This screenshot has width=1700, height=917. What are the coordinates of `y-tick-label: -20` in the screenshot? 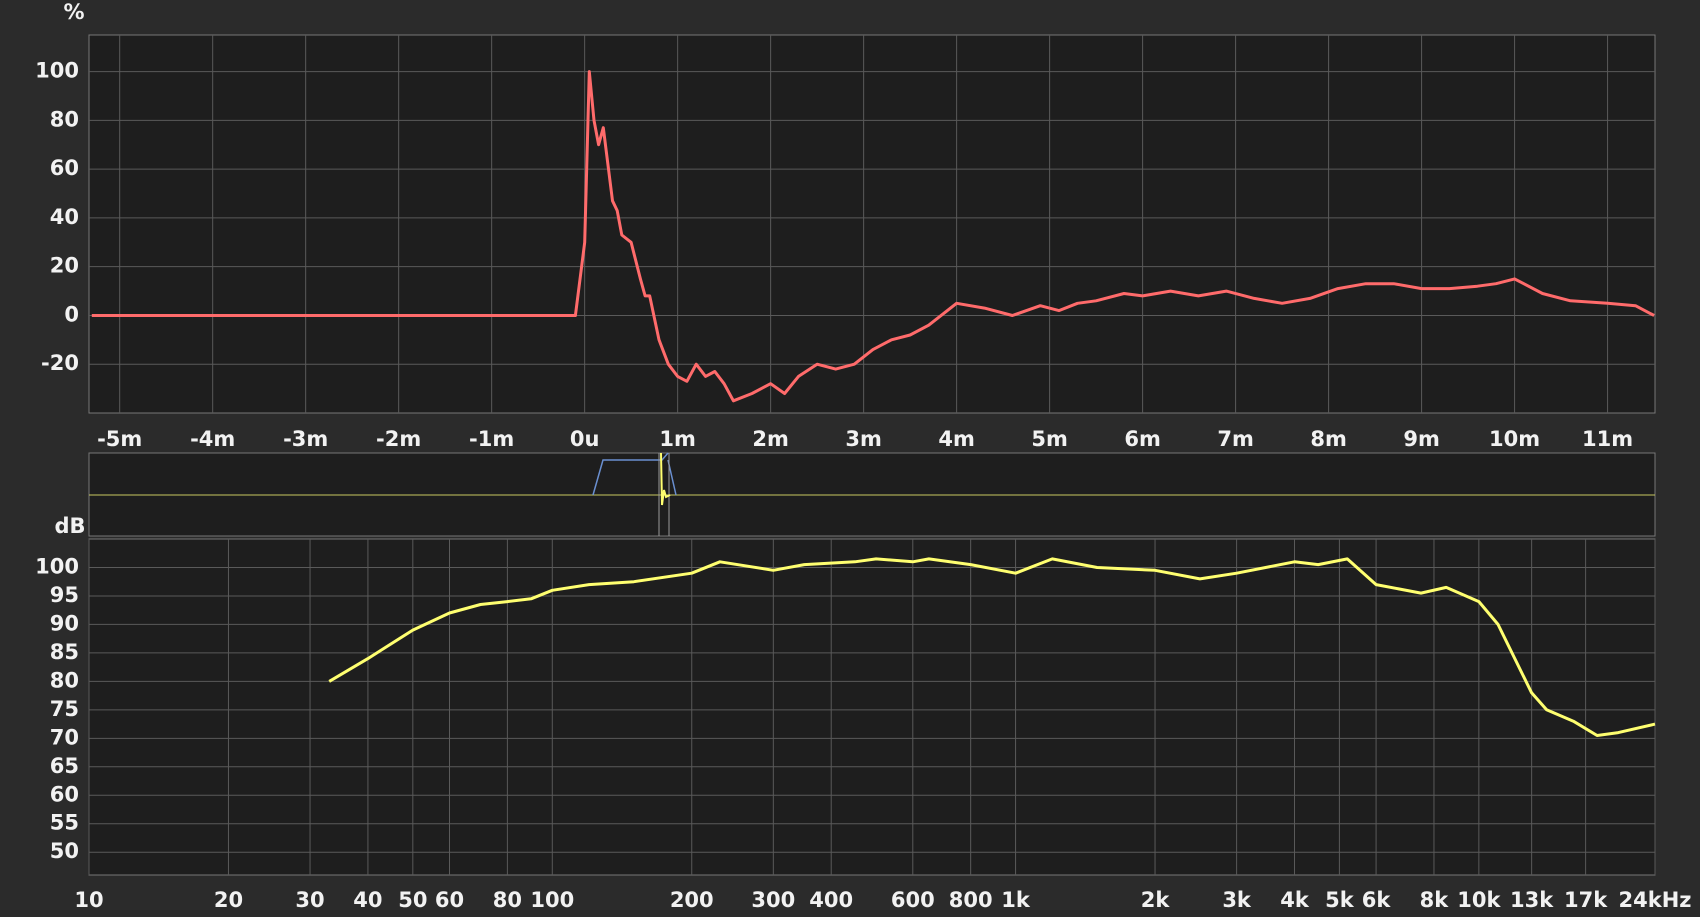 It's located at (60, 363).